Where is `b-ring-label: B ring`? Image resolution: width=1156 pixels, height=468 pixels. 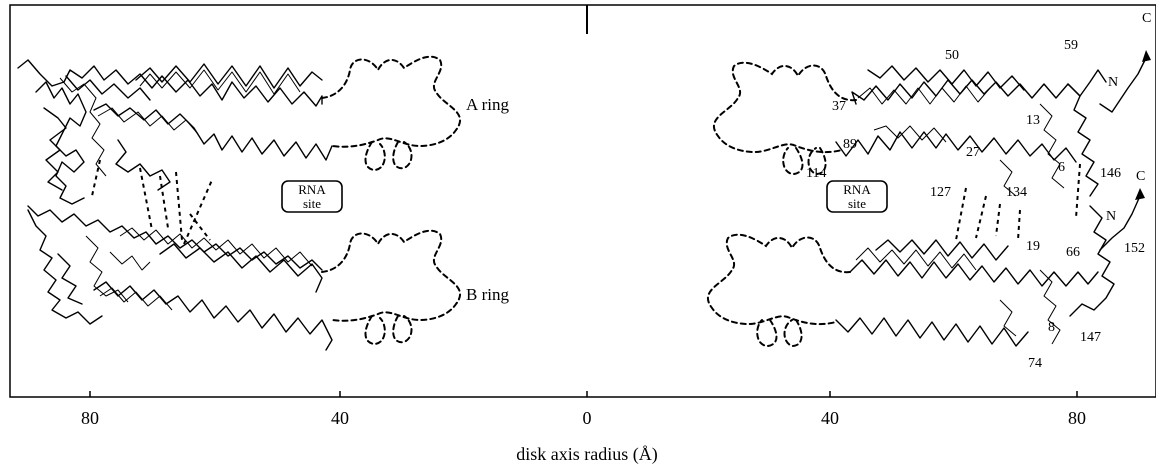
b-ring-label: B ring is located at coordinates (487, 294).